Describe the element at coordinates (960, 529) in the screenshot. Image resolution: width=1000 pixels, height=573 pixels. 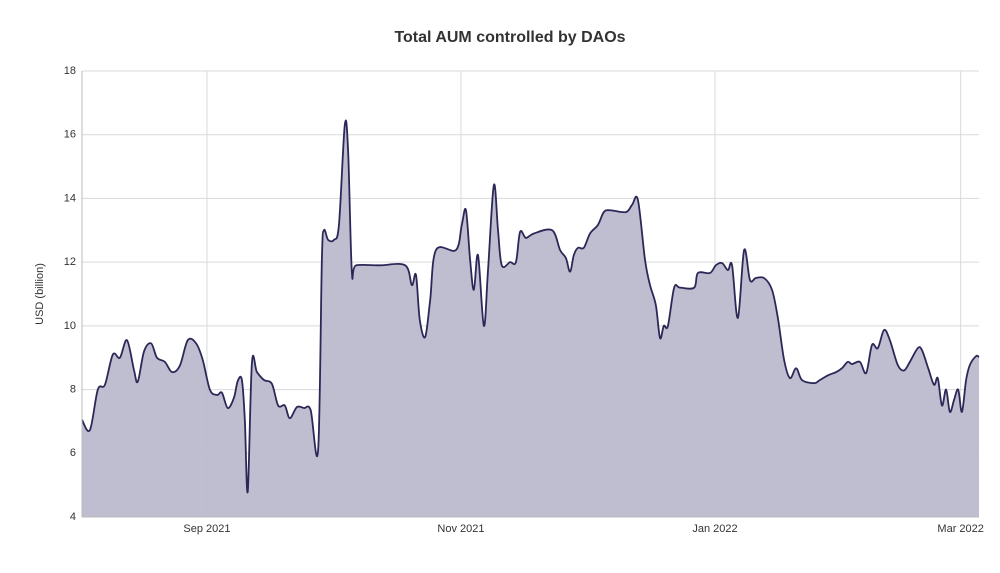
I see `x-tick-label: Mar 2022` at that location.